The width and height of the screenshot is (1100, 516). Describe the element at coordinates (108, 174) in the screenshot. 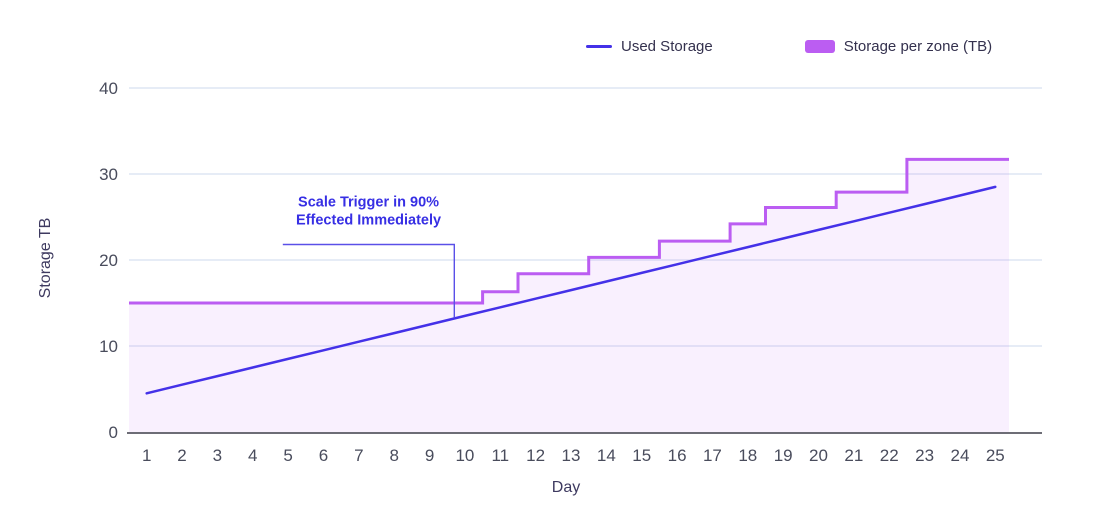

I see `y-tick-label: 30` at that location.